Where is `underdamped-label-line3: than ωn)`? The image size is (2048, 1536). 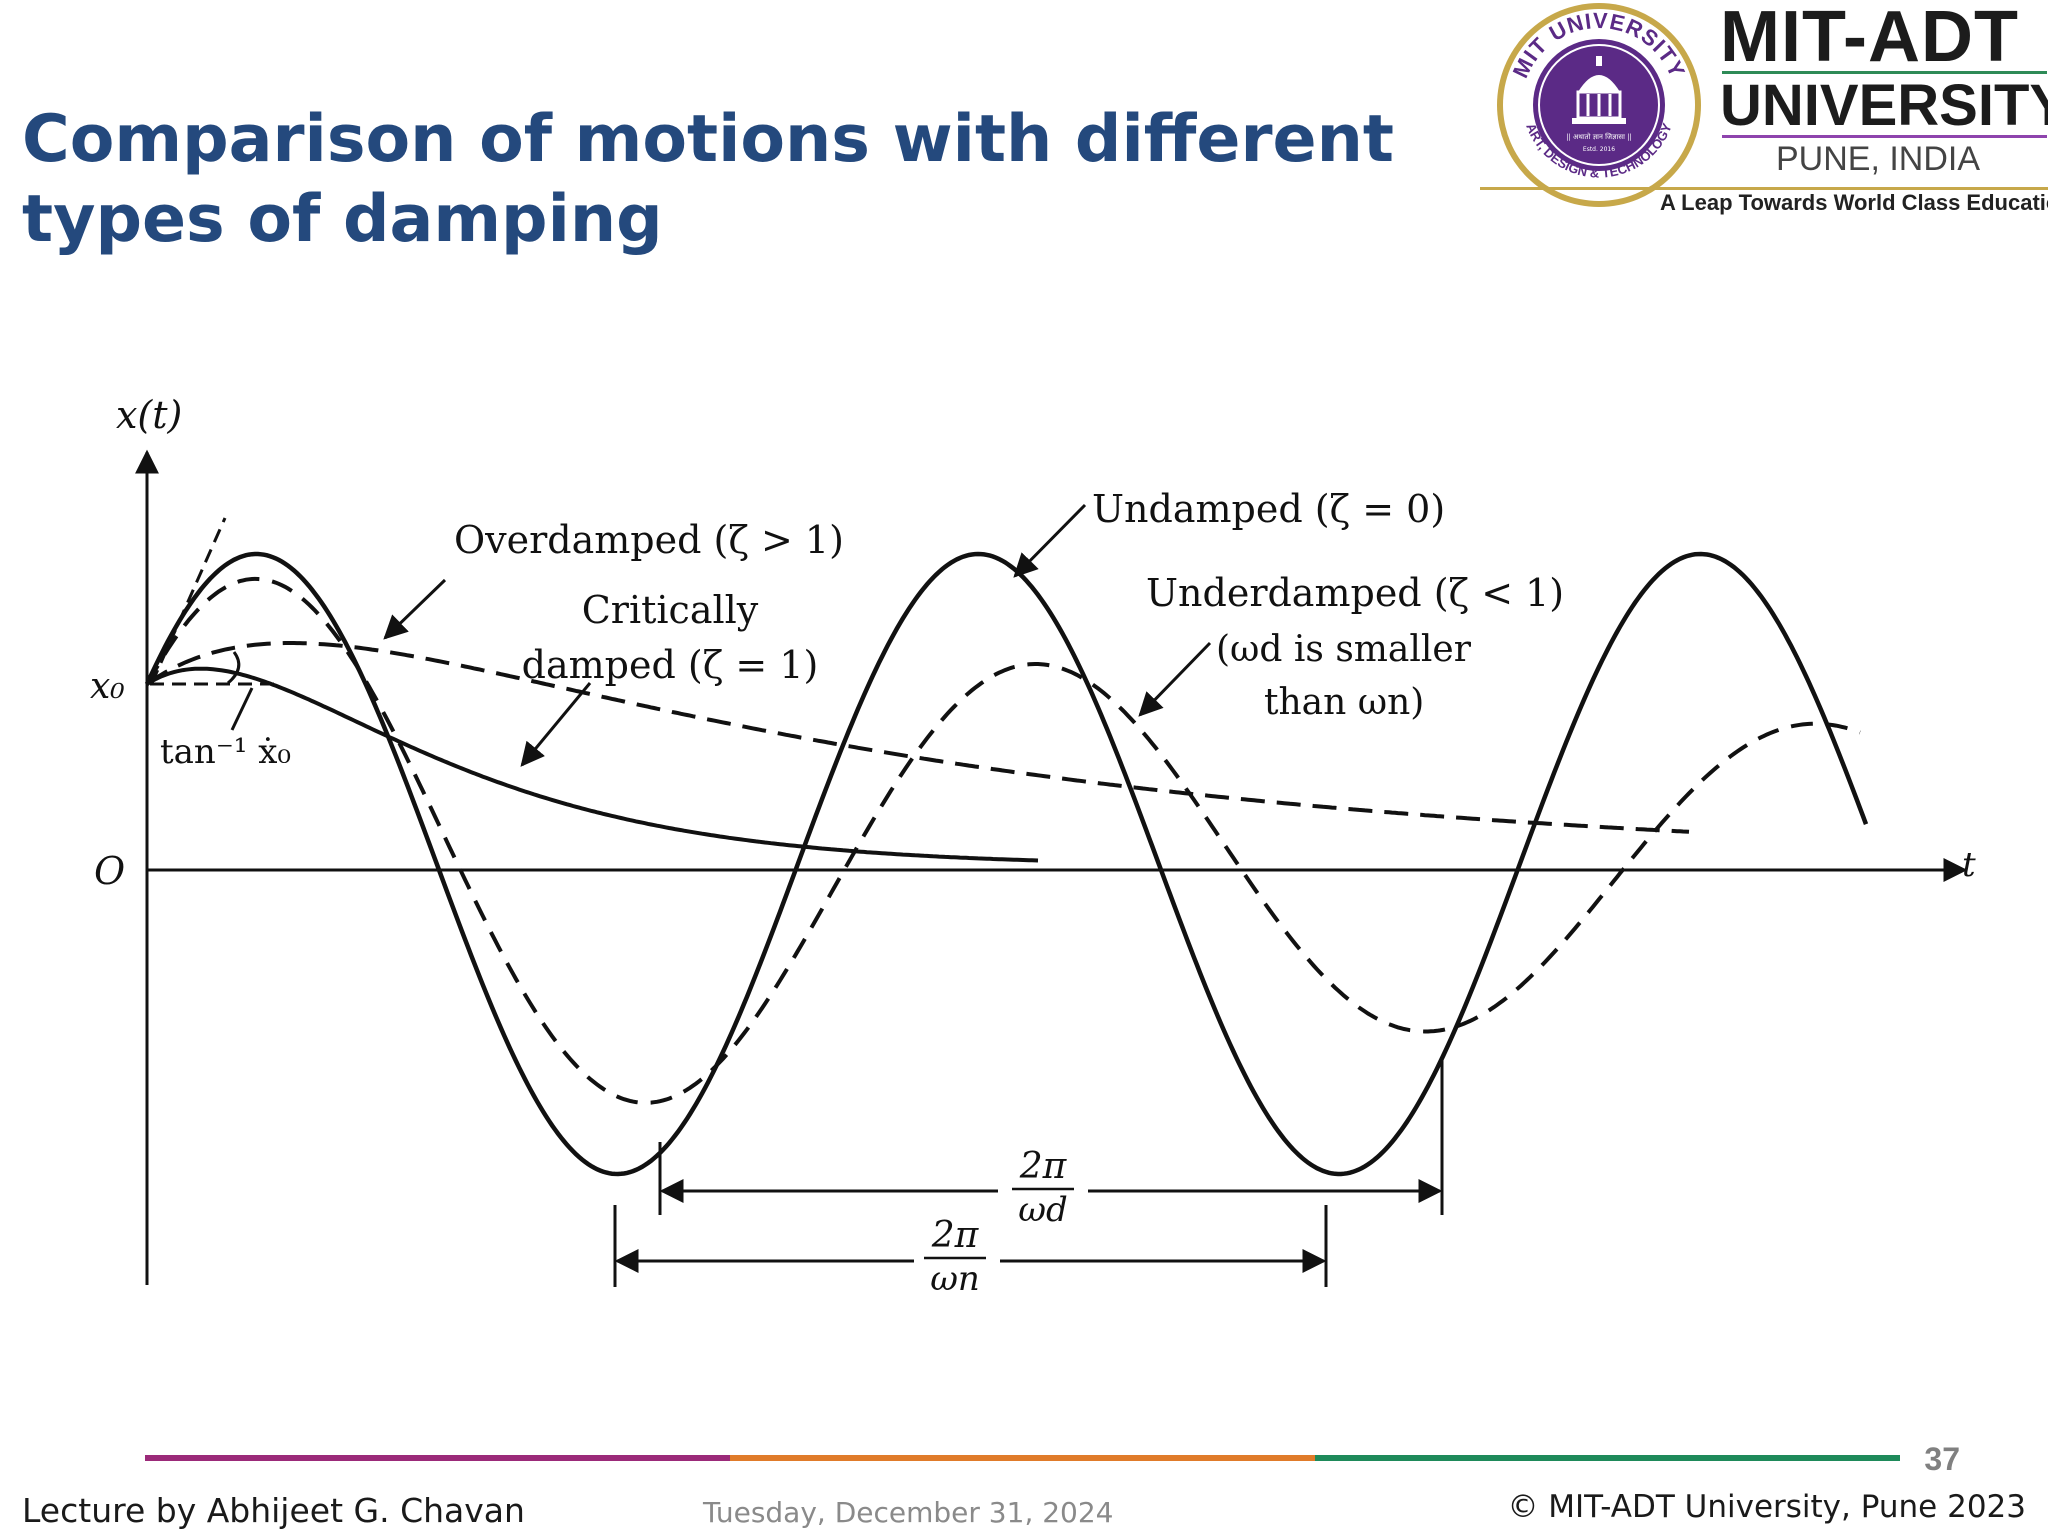
underdamped-label-line3: than ωn) is located at coordinates (1344, 702).